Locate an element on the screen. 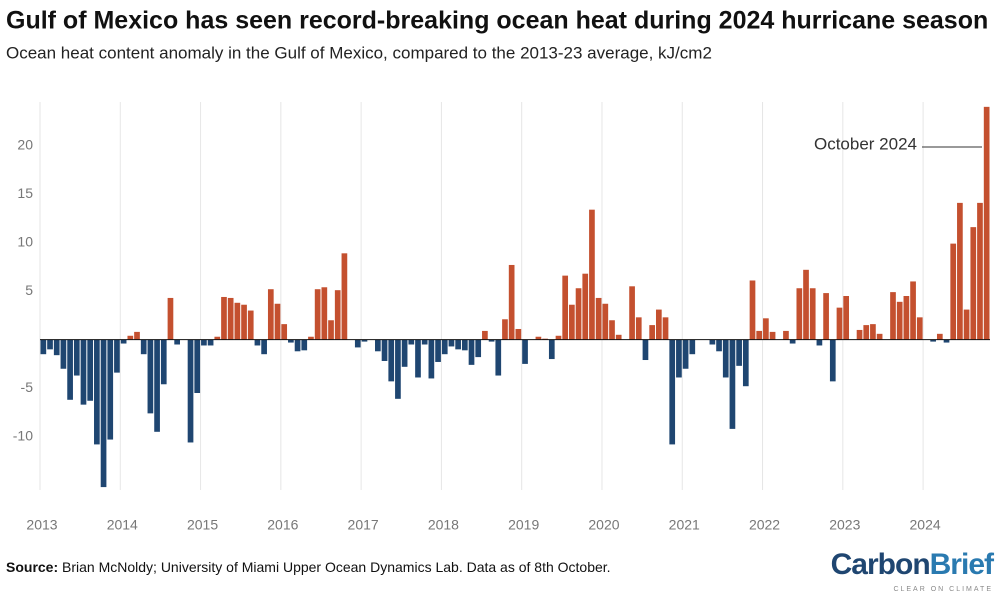 The image size is (1000, 600). x-tick-label: 2017 is located at coordinates (363, 525).